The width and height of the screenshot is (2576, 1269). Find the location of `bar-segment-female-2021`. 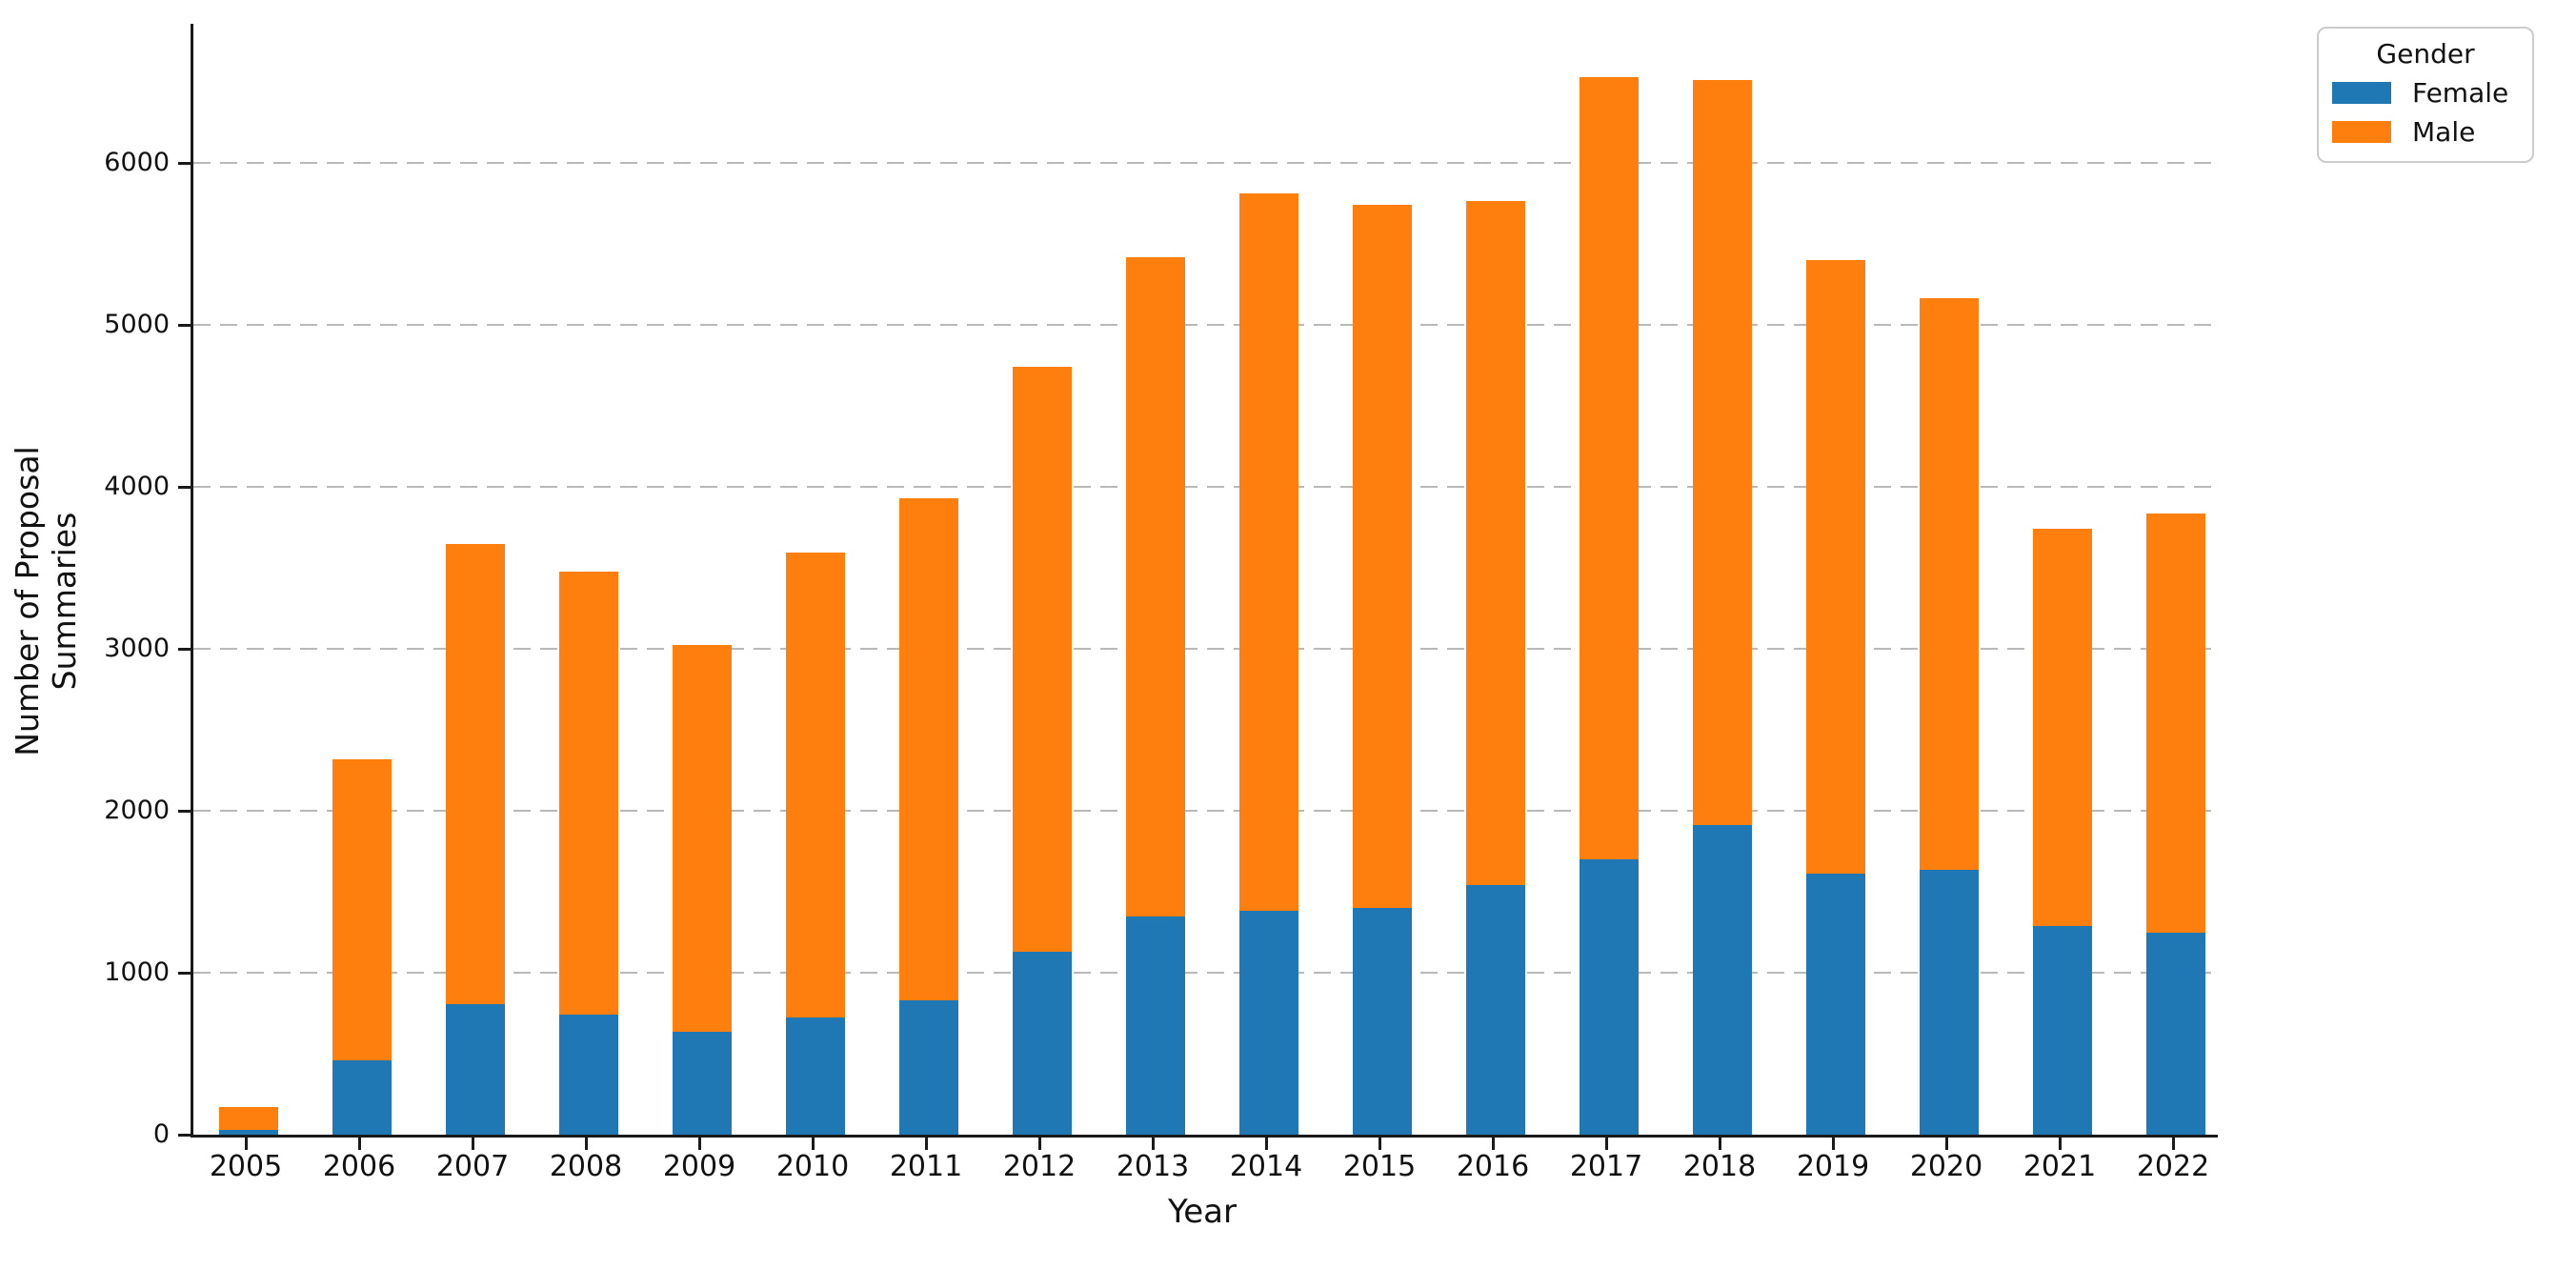

bar-segment-female-2021 is located at coordinates (2062, 1030).